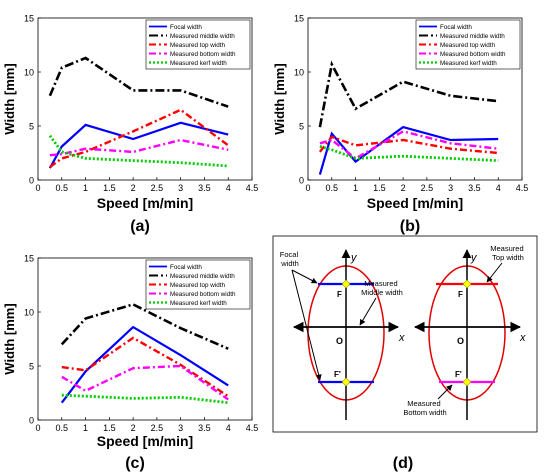  I want to click on panel-label-a: (a), so click(140, 226).